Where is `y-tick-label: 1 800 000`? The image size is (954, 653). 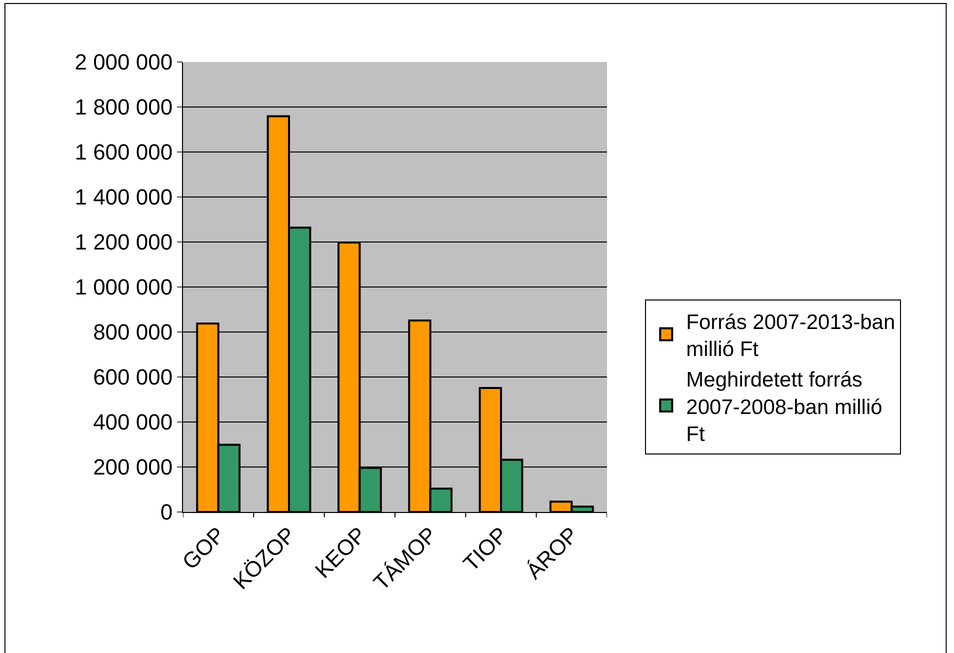
y-tick-label: 1 800 000 is located at coordinates (123, 107).